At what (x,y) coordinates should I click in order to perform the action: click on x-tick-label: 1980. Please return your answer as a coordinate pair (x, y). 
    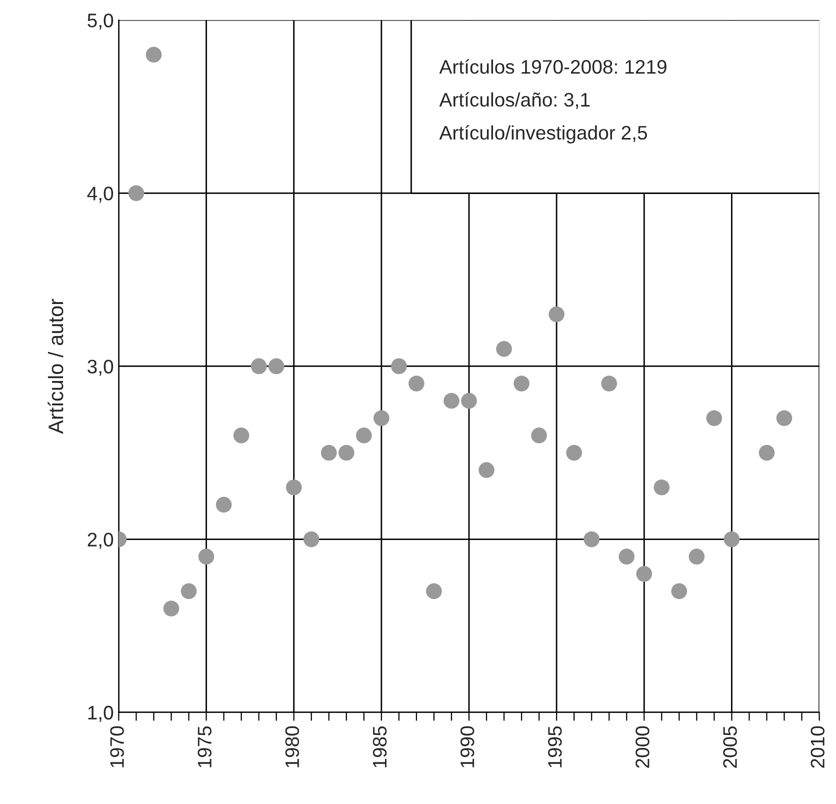
    Looking at the image, I should click on (292, 747).